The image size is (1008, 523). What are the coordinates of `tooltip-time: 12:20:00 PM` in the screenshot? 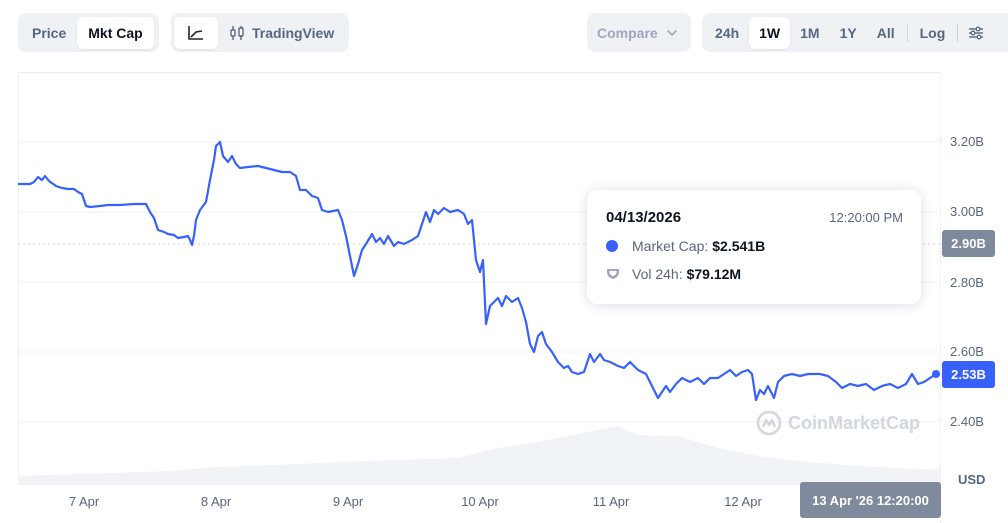 It's located at (866, 217).